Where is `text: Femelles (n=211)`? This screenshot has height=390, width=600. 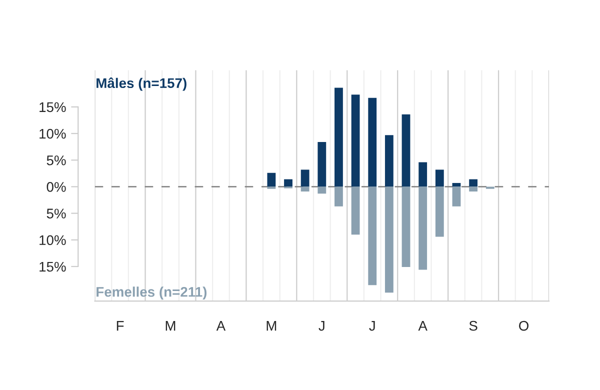
text: Femelles (n=211) is located at coordinates (151, 293).